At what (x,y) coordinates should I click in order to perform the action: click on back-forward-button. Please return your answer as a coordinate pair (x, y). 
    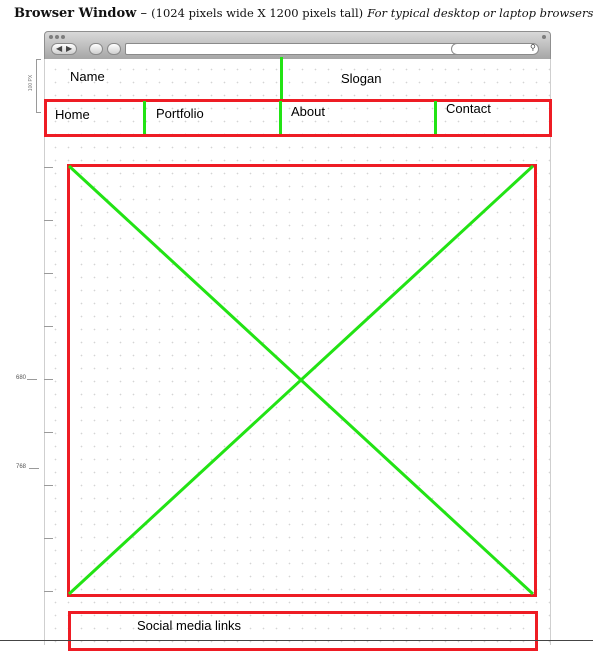
    Looking at the image, I should click on (64, 49).